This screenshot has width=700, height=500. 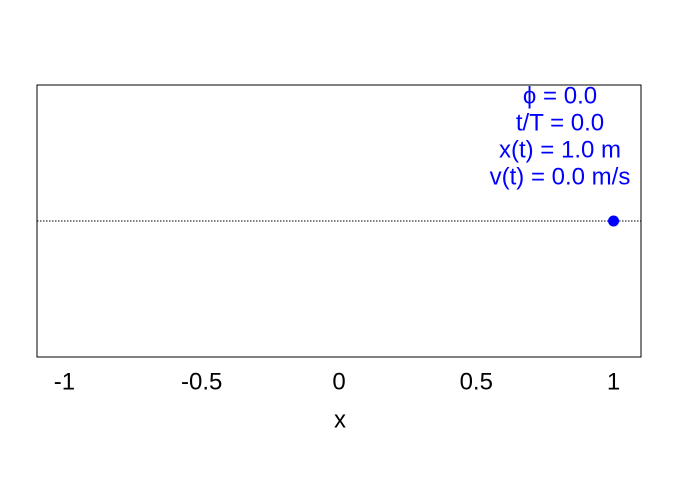 What do you see at coordinates (614, 221) in the screenshot?
I see `point` at bounding box center [614, 221].